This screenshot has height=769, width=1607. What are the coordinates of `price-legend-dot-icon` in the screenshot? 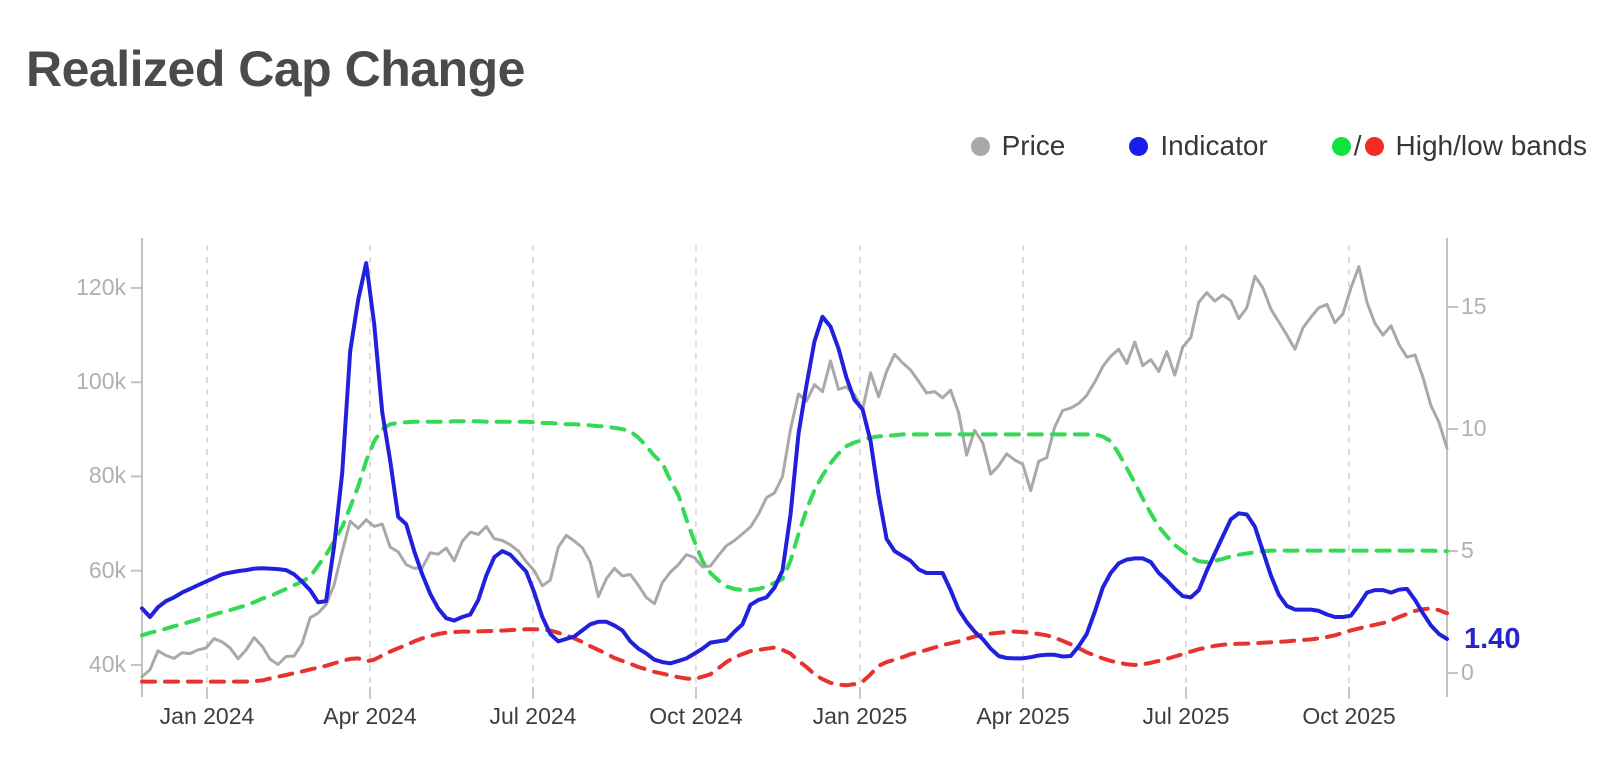 It's located at (980, 146).